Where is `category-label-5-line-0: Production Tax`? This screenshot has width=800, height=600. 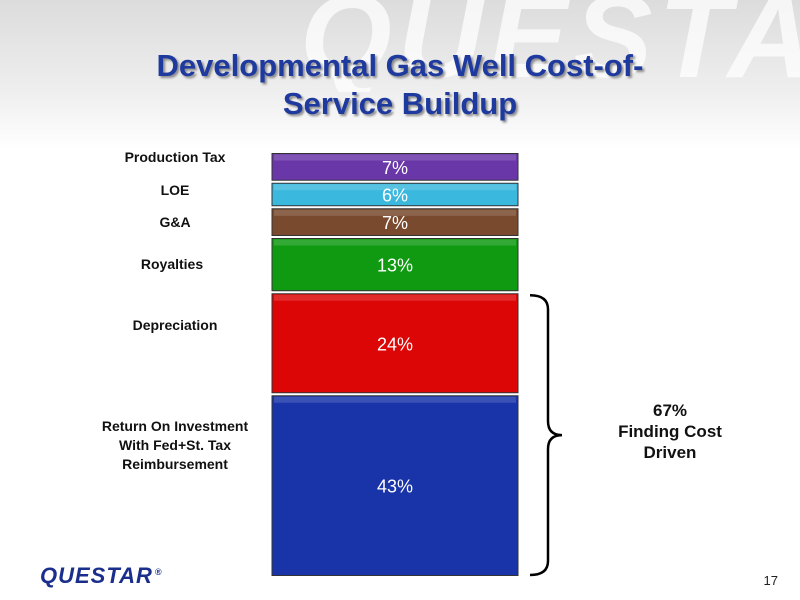 category-label-5-line-0: Production Tax is located at coordinates (175, 157).